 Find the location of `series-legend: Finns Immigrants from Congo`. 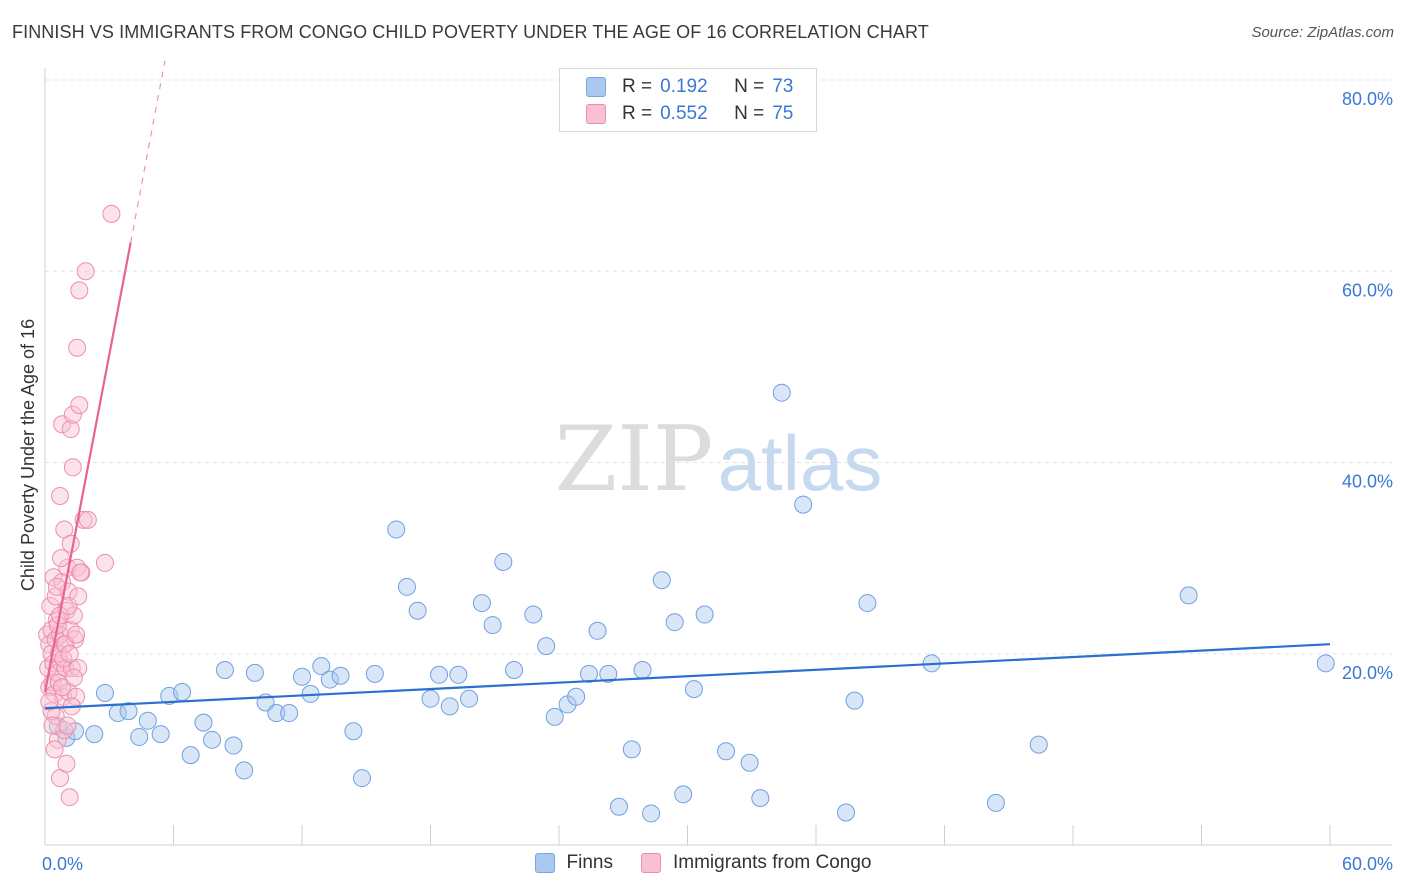

series-legend: Finns Immigrants from Congo is located at coordinates (703, 863).